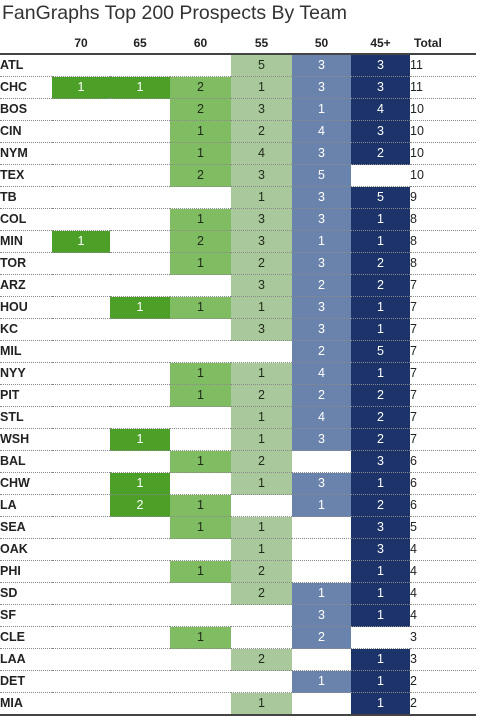 This screenshot has width=482, height=716. I want to click on team-label: OAK, so click(26, 549).